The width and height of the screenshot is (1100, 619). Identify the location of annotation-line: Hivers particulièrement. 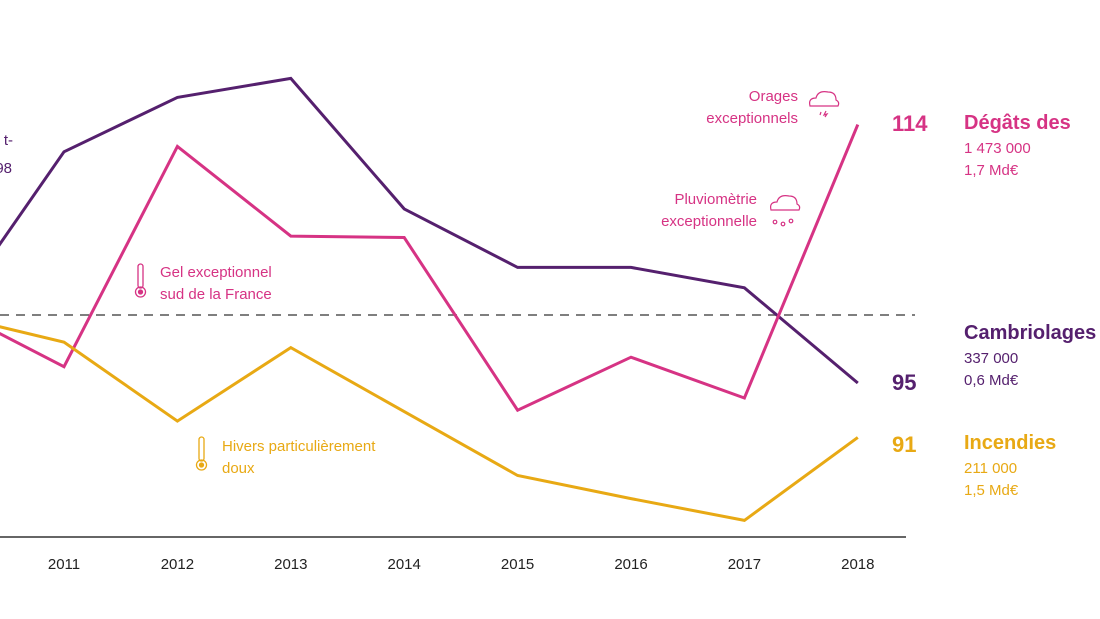
(299, 446).